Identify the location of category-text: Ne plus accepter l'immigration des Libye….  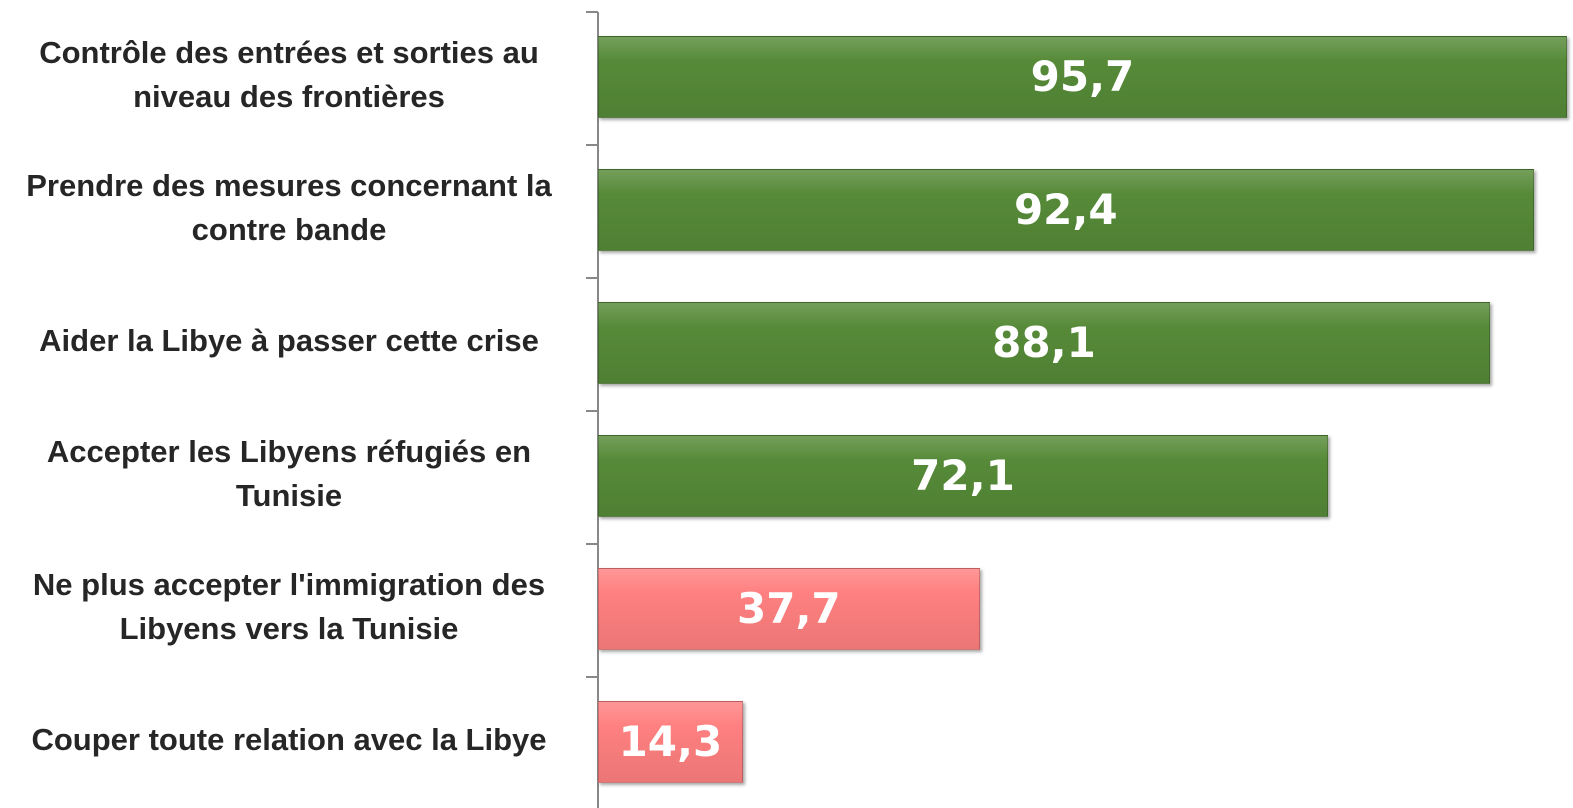
(289, 606).